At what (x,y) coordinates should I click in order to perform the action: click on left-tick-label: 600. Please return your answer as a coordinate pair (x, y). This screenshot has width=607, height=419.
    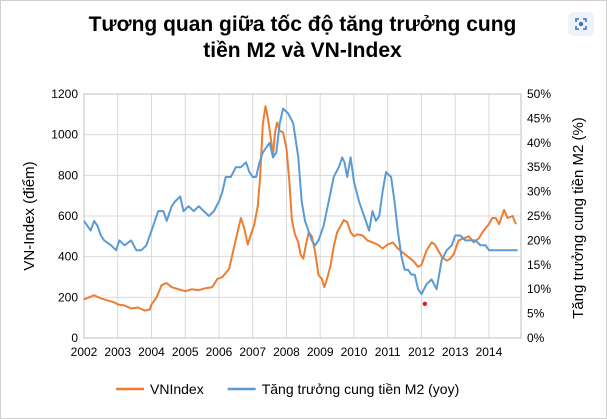
    Looking at the image, I should click on (68, 216).